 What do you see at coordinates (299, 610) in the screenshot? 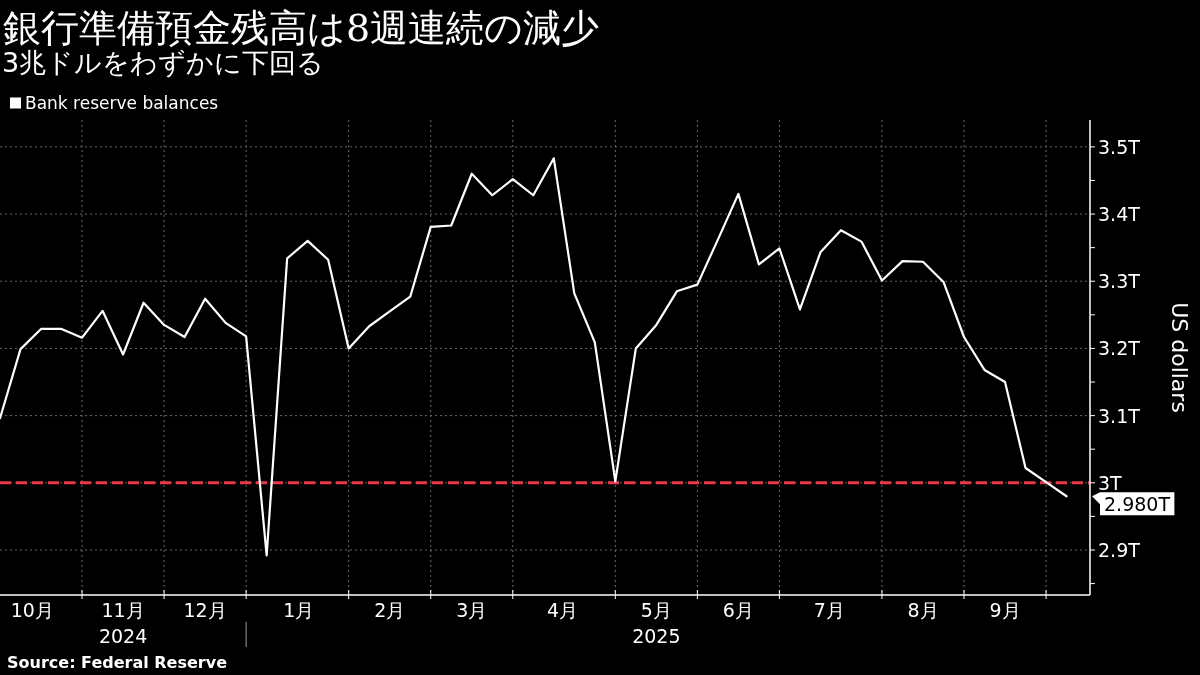
I see `x-tick-label: 1月` at bounding box center [299, 610].